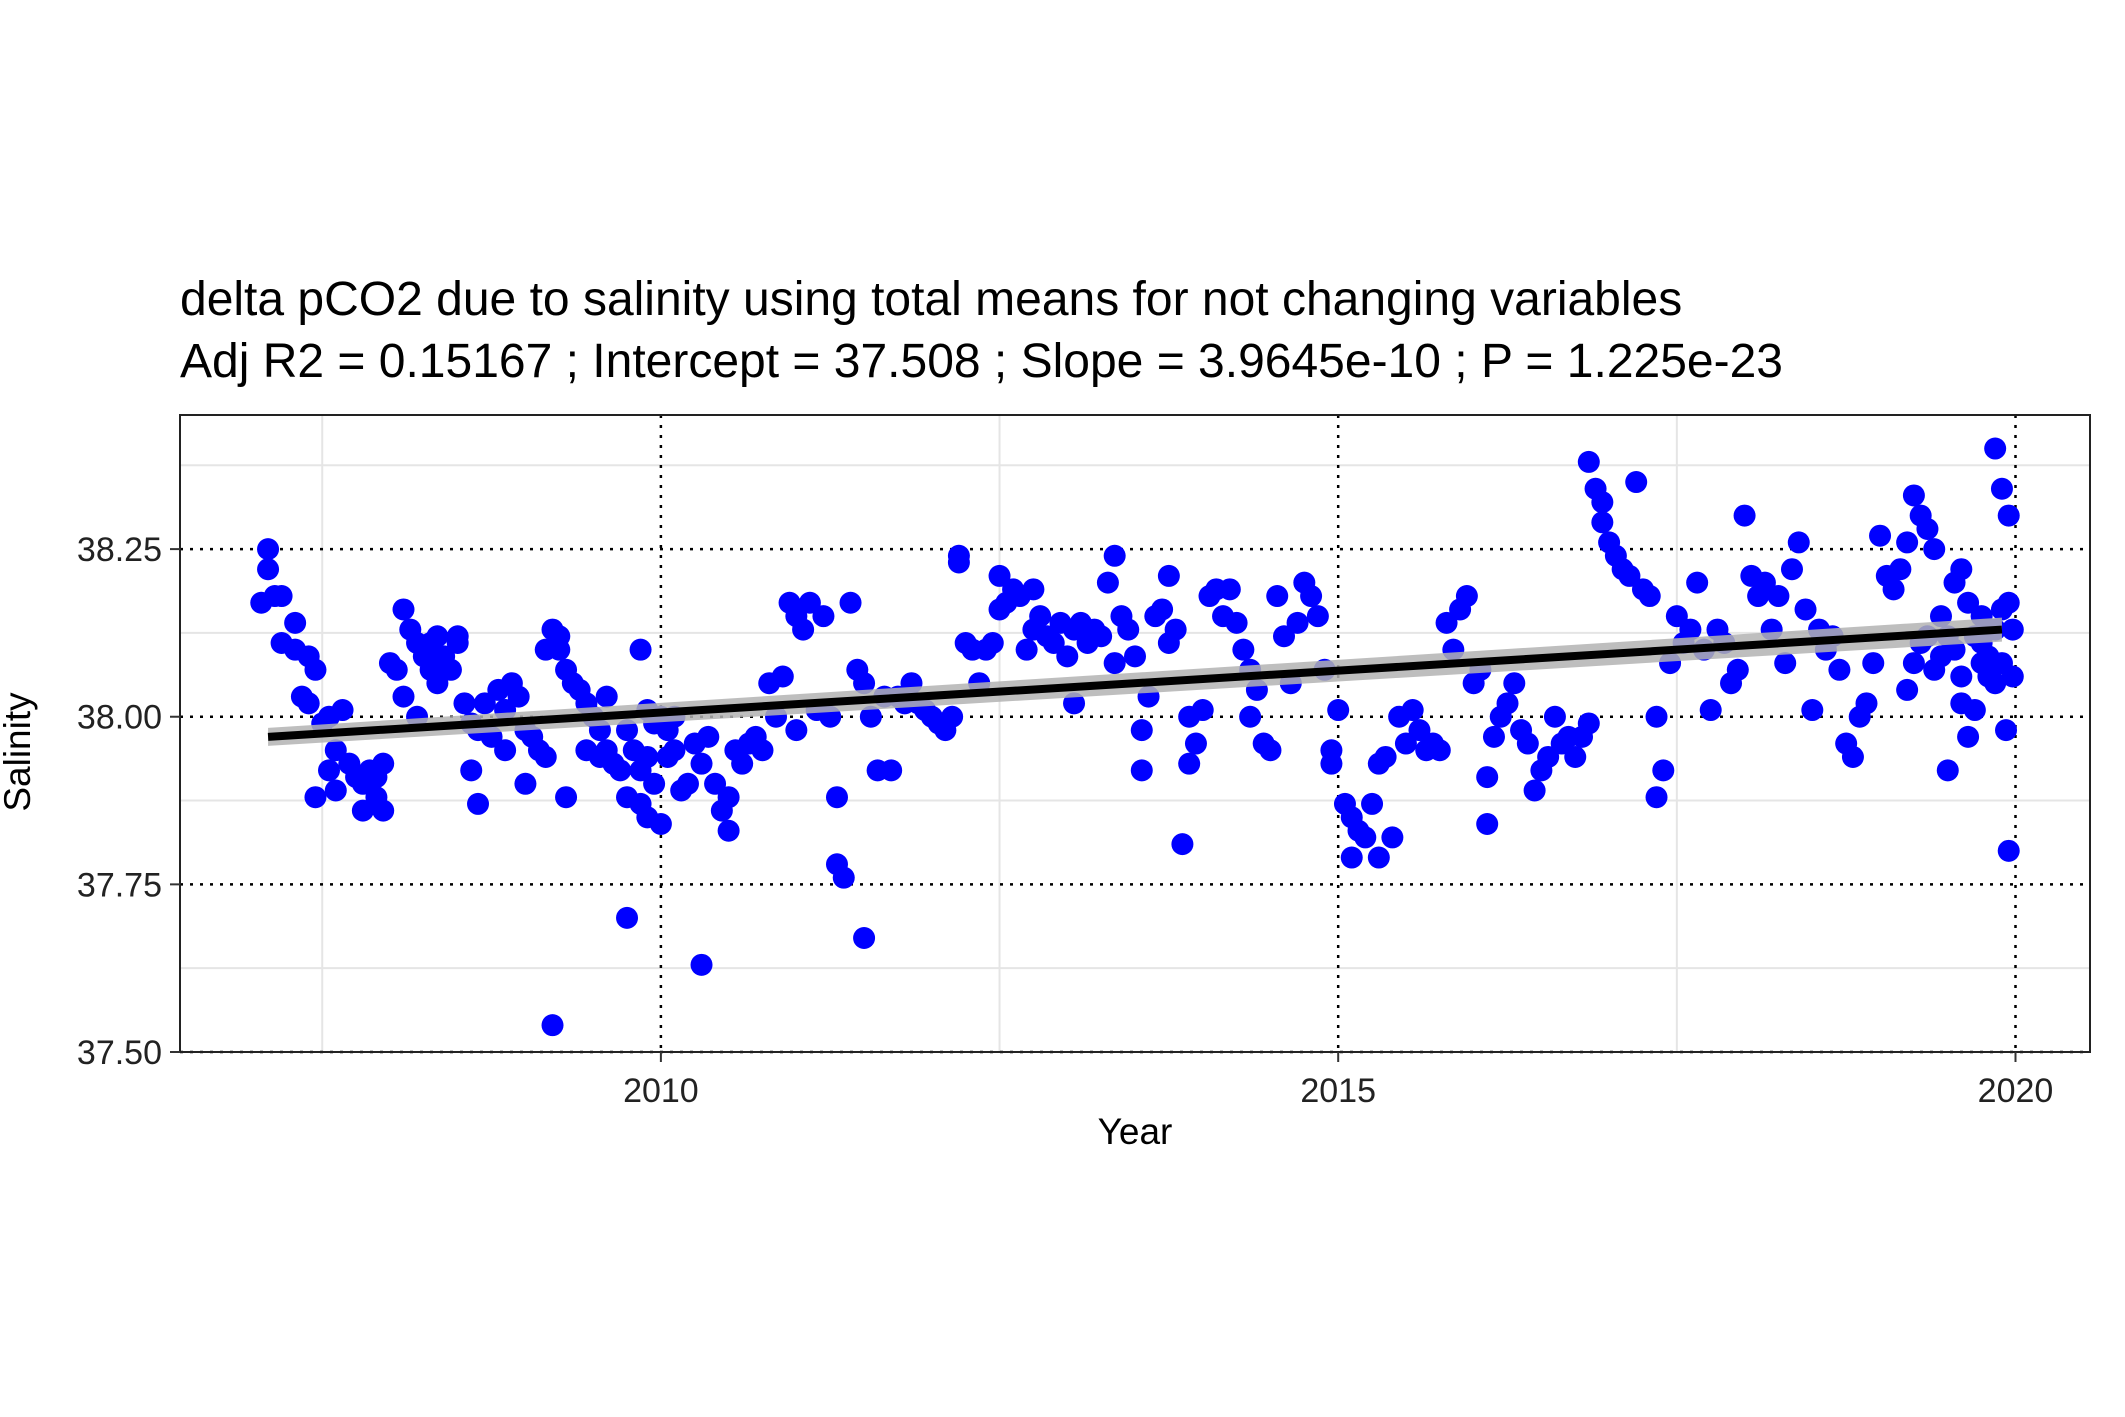 This screenshot has height=1417, width=2125. Describe the element at coordinates (661, 1091) in the screenshot. I see `x-tick-label: 2010` at that location.